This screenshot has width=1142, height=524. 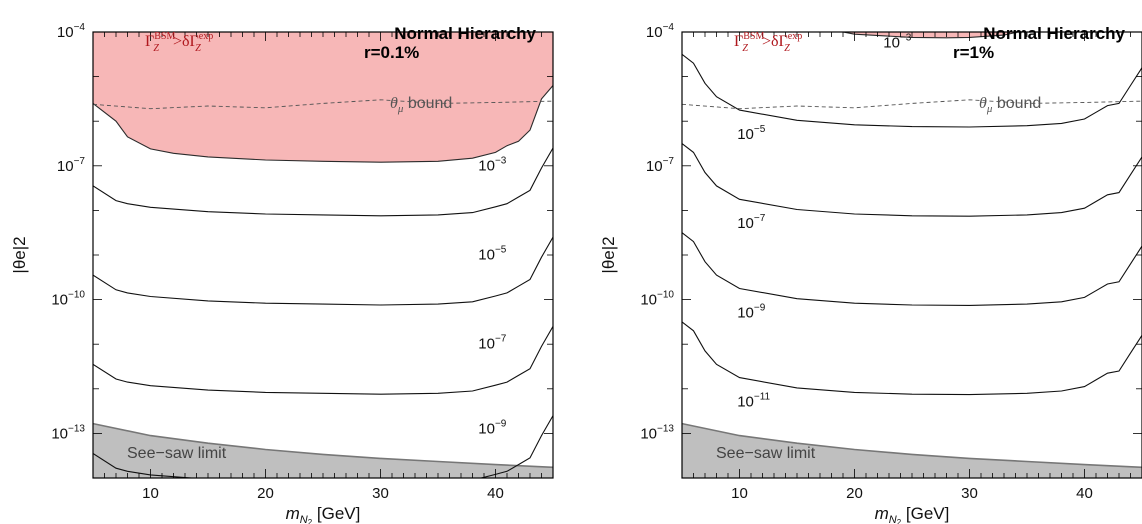 I want to click on contour-label-5: 10−11, so click(x=753, y=401).